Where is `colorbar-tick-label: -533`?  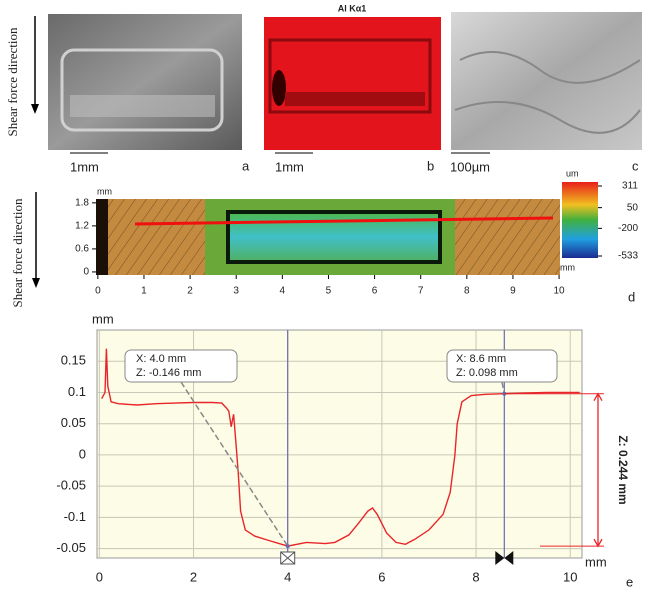 colorbar-tick-label: -533 is located at coordinates (628, 256).